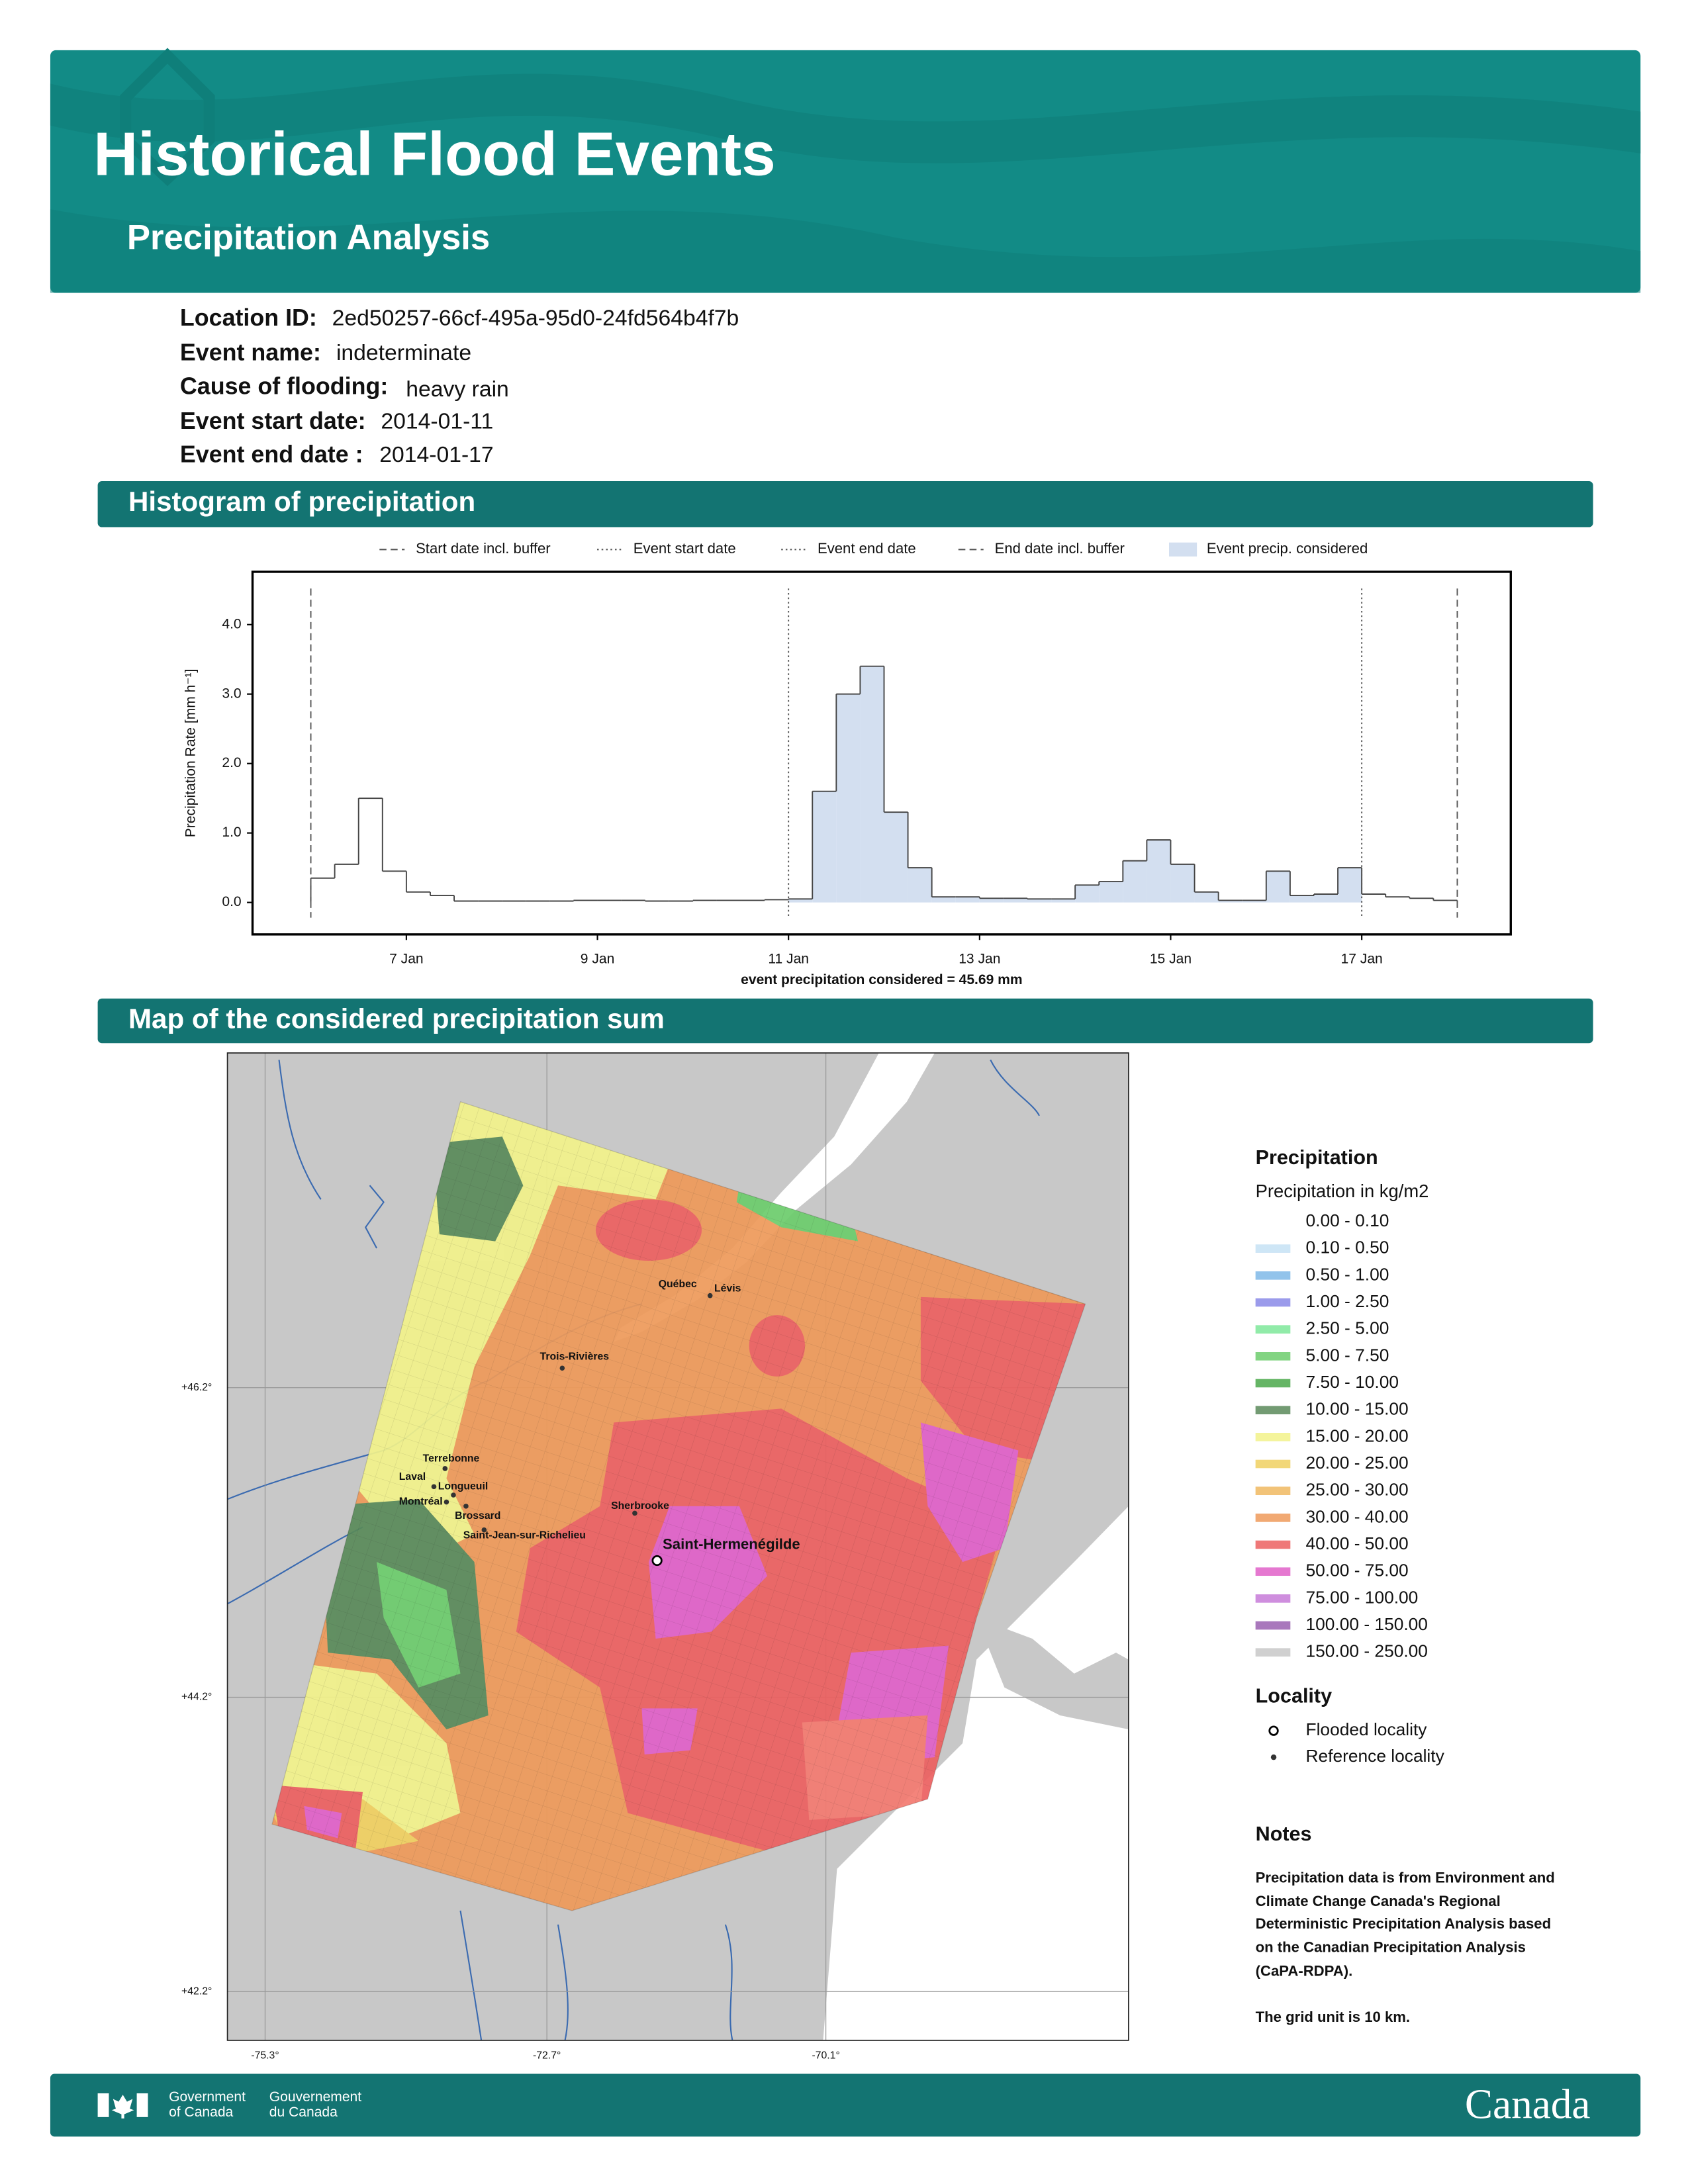 The image size is (1688, 2184). I want to click on x-tick-label: 11 Jan, so click(788, 958).